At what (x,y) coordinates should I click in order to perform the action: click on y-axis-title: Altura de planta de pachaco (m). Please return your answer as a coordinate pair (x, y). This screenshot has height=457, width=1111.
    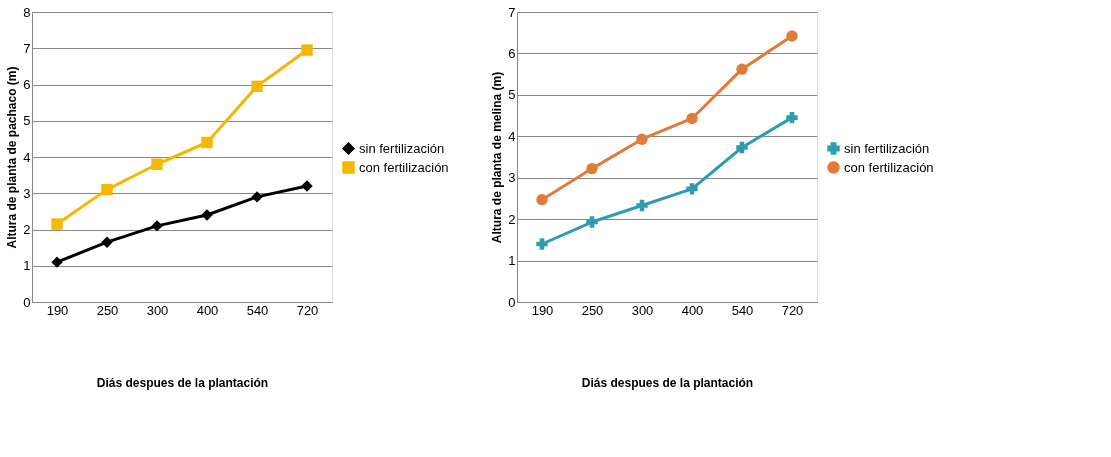
    Looking at the image, I should click on (12, 157).